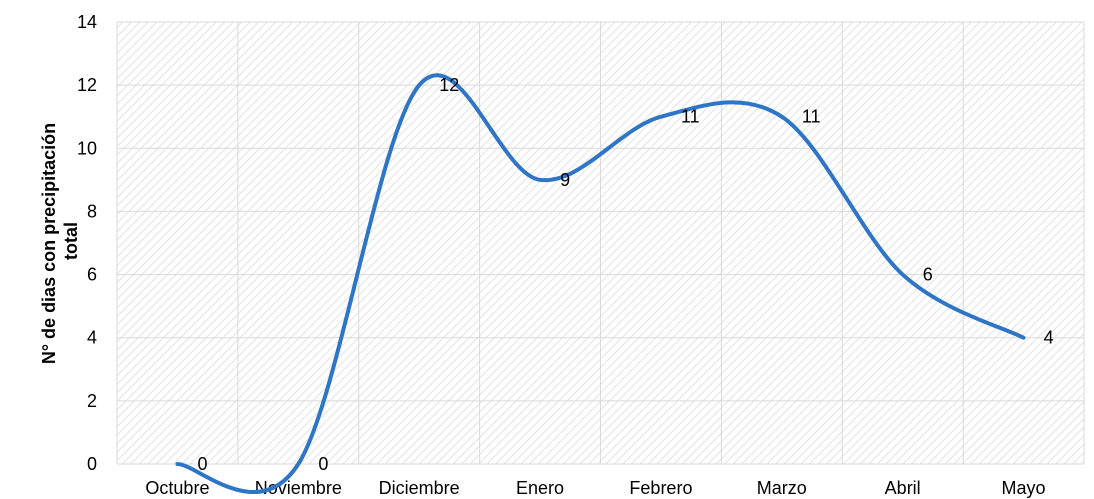 The image size is (1094, 499). What do you see at coordinates (928, 275) in the screenshot?
I see `data-label: 6` at bounding box center [928, 275].